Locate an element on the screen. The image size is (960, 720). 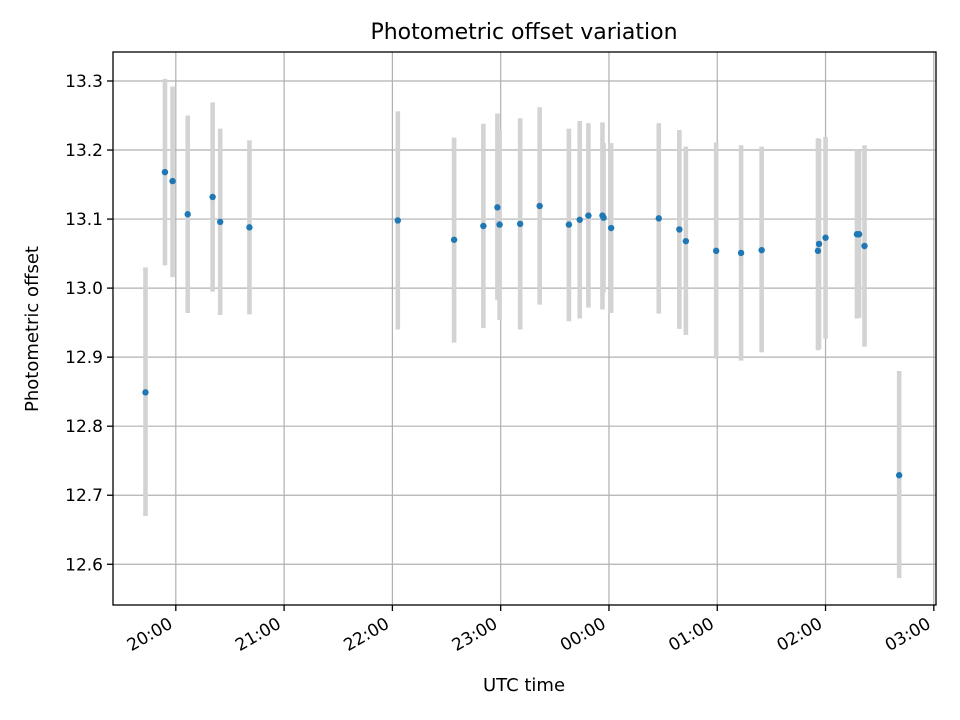
x-tick-label: 01:00 is located at coordinates (691, 635).